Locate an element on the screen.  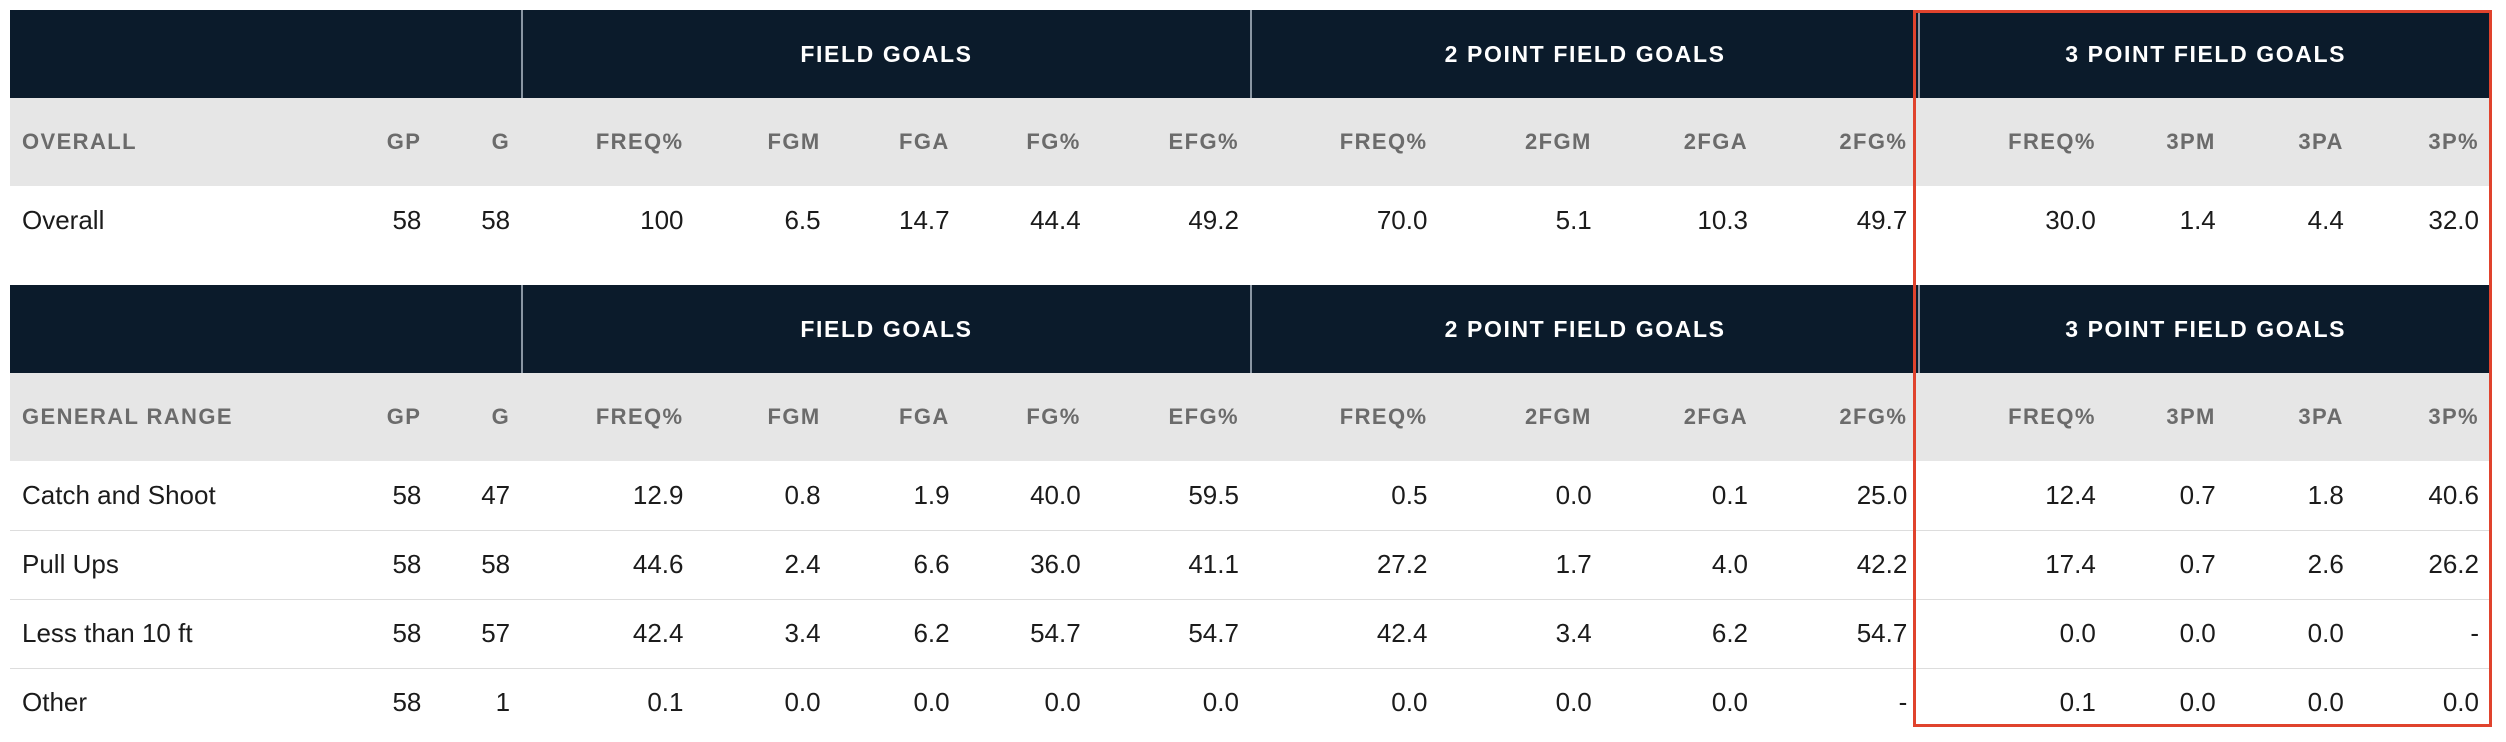
table-cell: 32.0 is located at coordinates (2453, 220).